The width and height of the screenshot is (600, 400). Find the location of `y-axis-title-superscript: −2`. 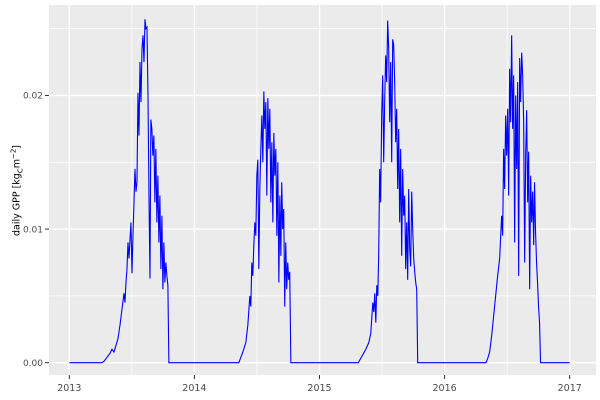

y-axis-title-superscript: −2 is located at coordinates (13, 154).